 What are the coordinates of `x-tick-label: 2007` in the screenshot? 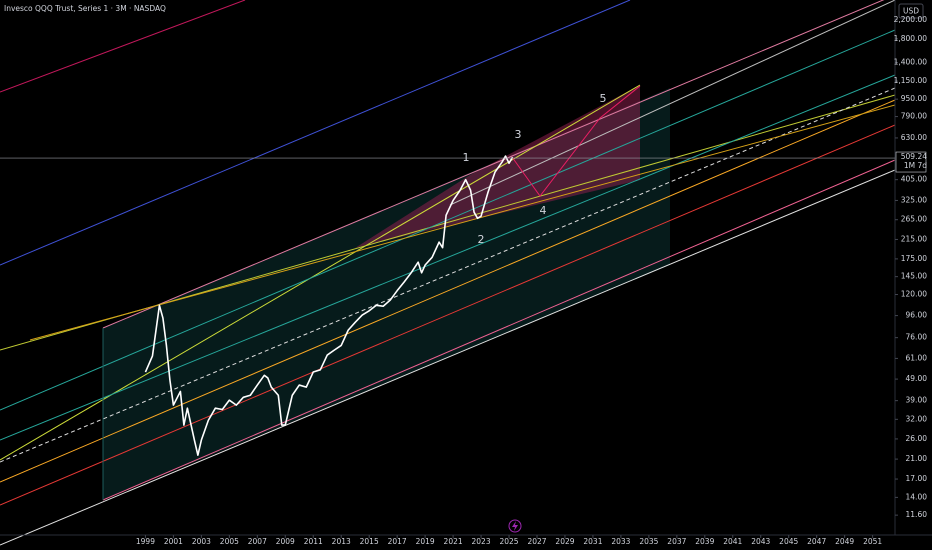 It's located at (257, 541).